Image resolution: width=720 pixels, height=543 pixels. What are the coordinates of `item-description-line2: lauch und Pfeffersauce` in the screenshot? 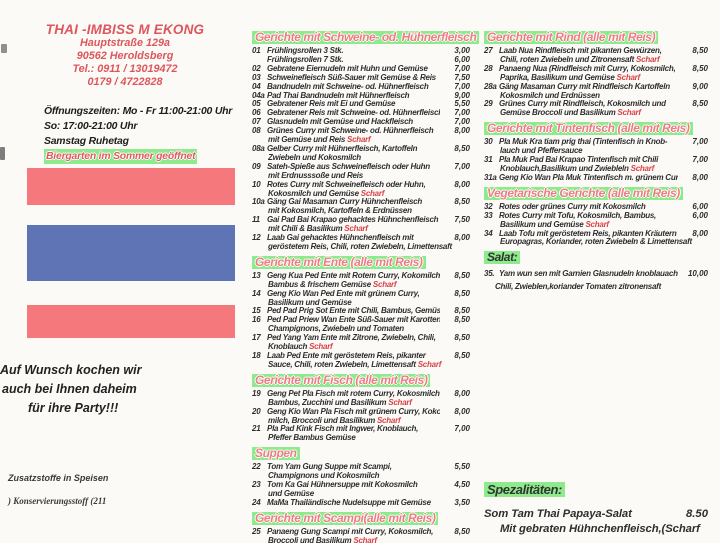 It's located at (541, 151).